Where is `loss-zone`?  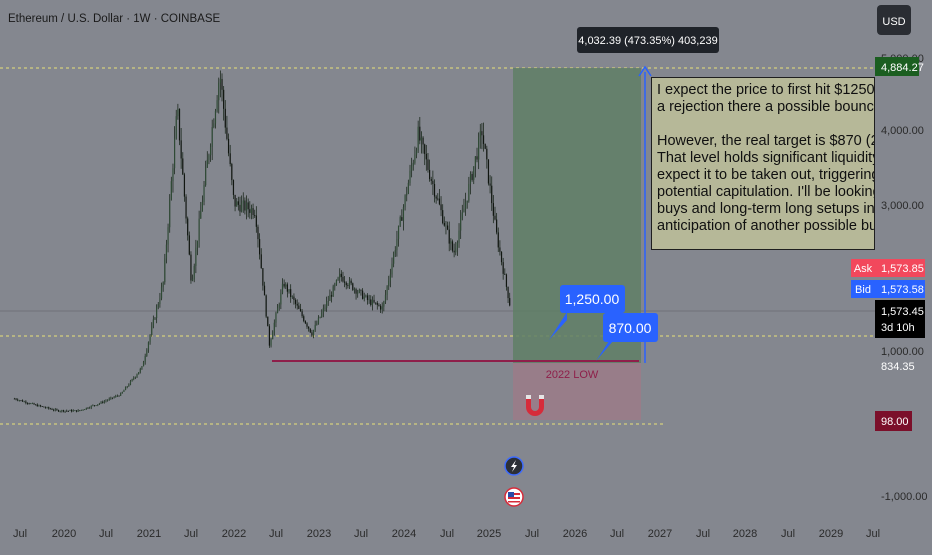
loss-zone is located at coordinates (577, 391).